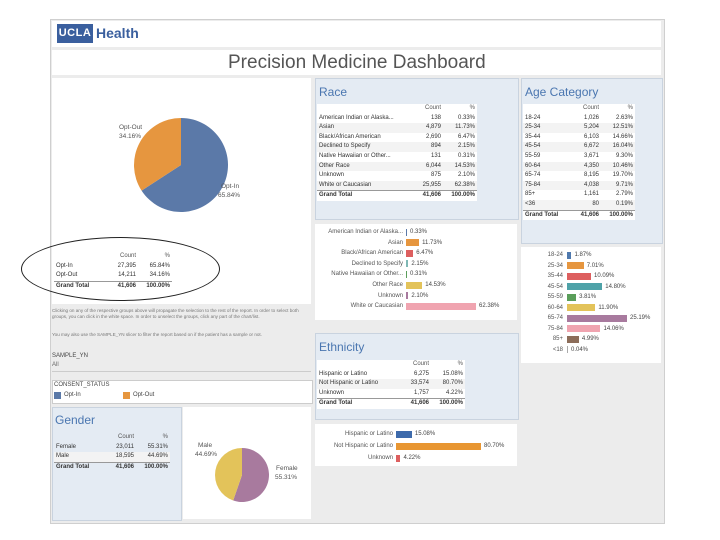 This screenshot has width=720, height=540. What do you see at coordinates (72, 395) in the screenshot?
I see `legend-item-optin: Opt-In` at bounding box center [72, 395].